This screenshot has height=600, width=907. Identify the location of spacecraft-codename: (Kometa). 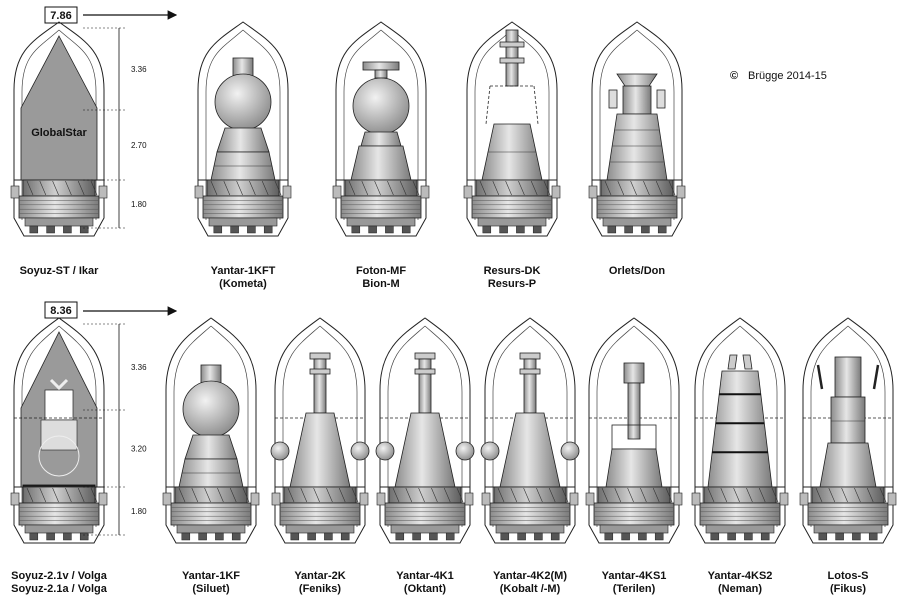
(243, 284).